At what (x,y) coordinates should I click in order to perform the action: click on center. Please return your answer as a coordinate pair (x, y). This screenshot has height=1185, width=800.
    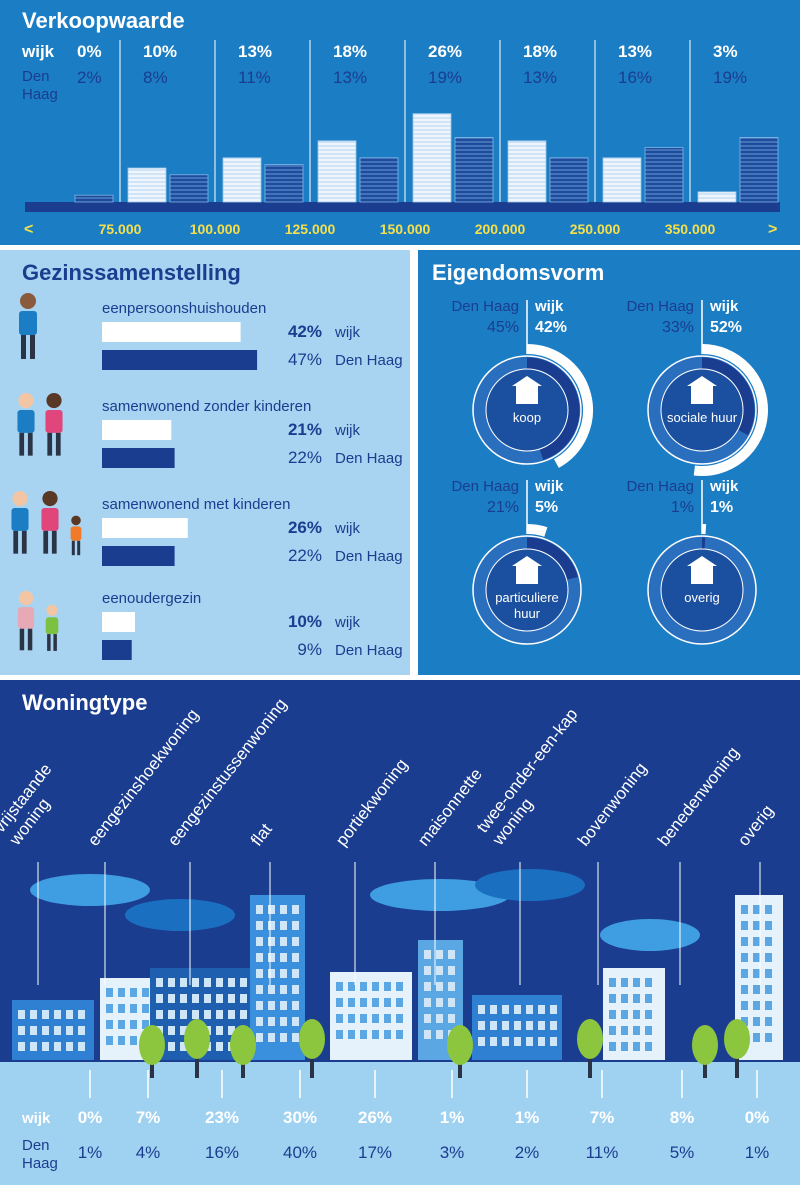
    Looking at the image, I should click on (527, 590).